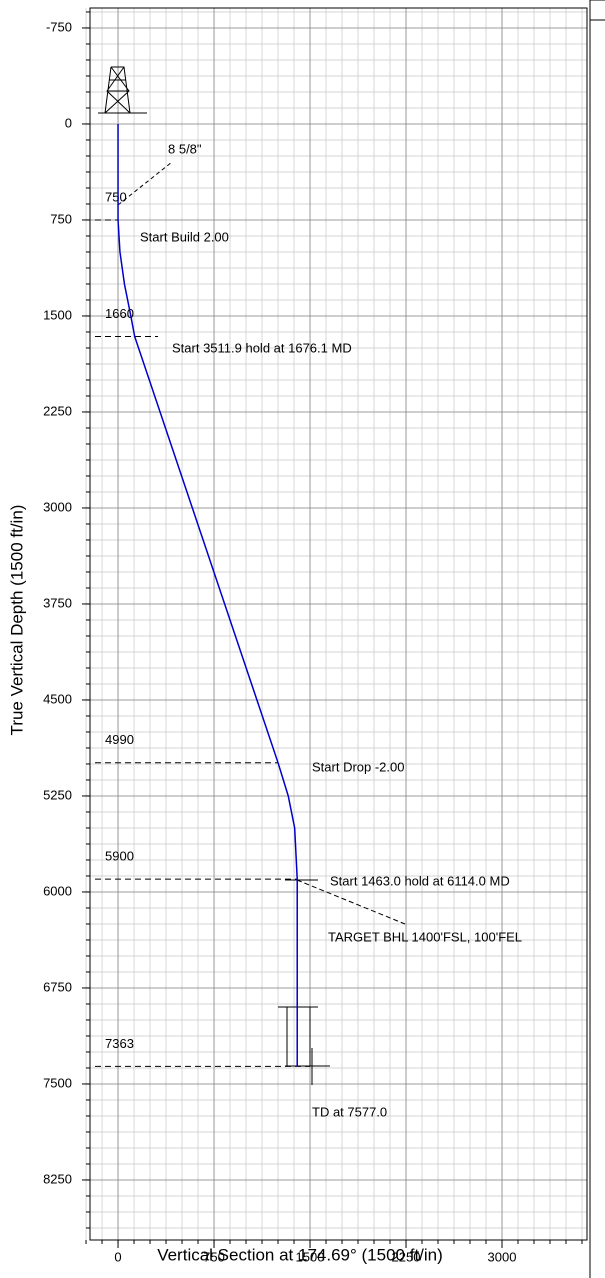  I want to click on y-tick-label: 1500, so click(57, 314).